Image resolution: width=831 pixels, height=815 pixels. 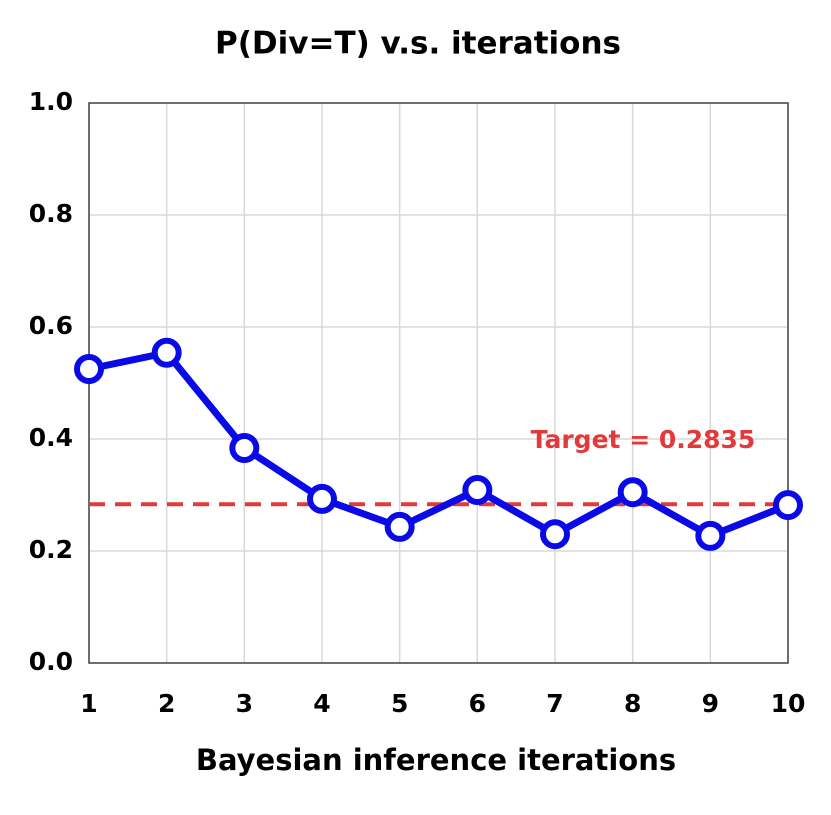 I want to click on y-tick-label: 0.2, so click(x=51, y=549).